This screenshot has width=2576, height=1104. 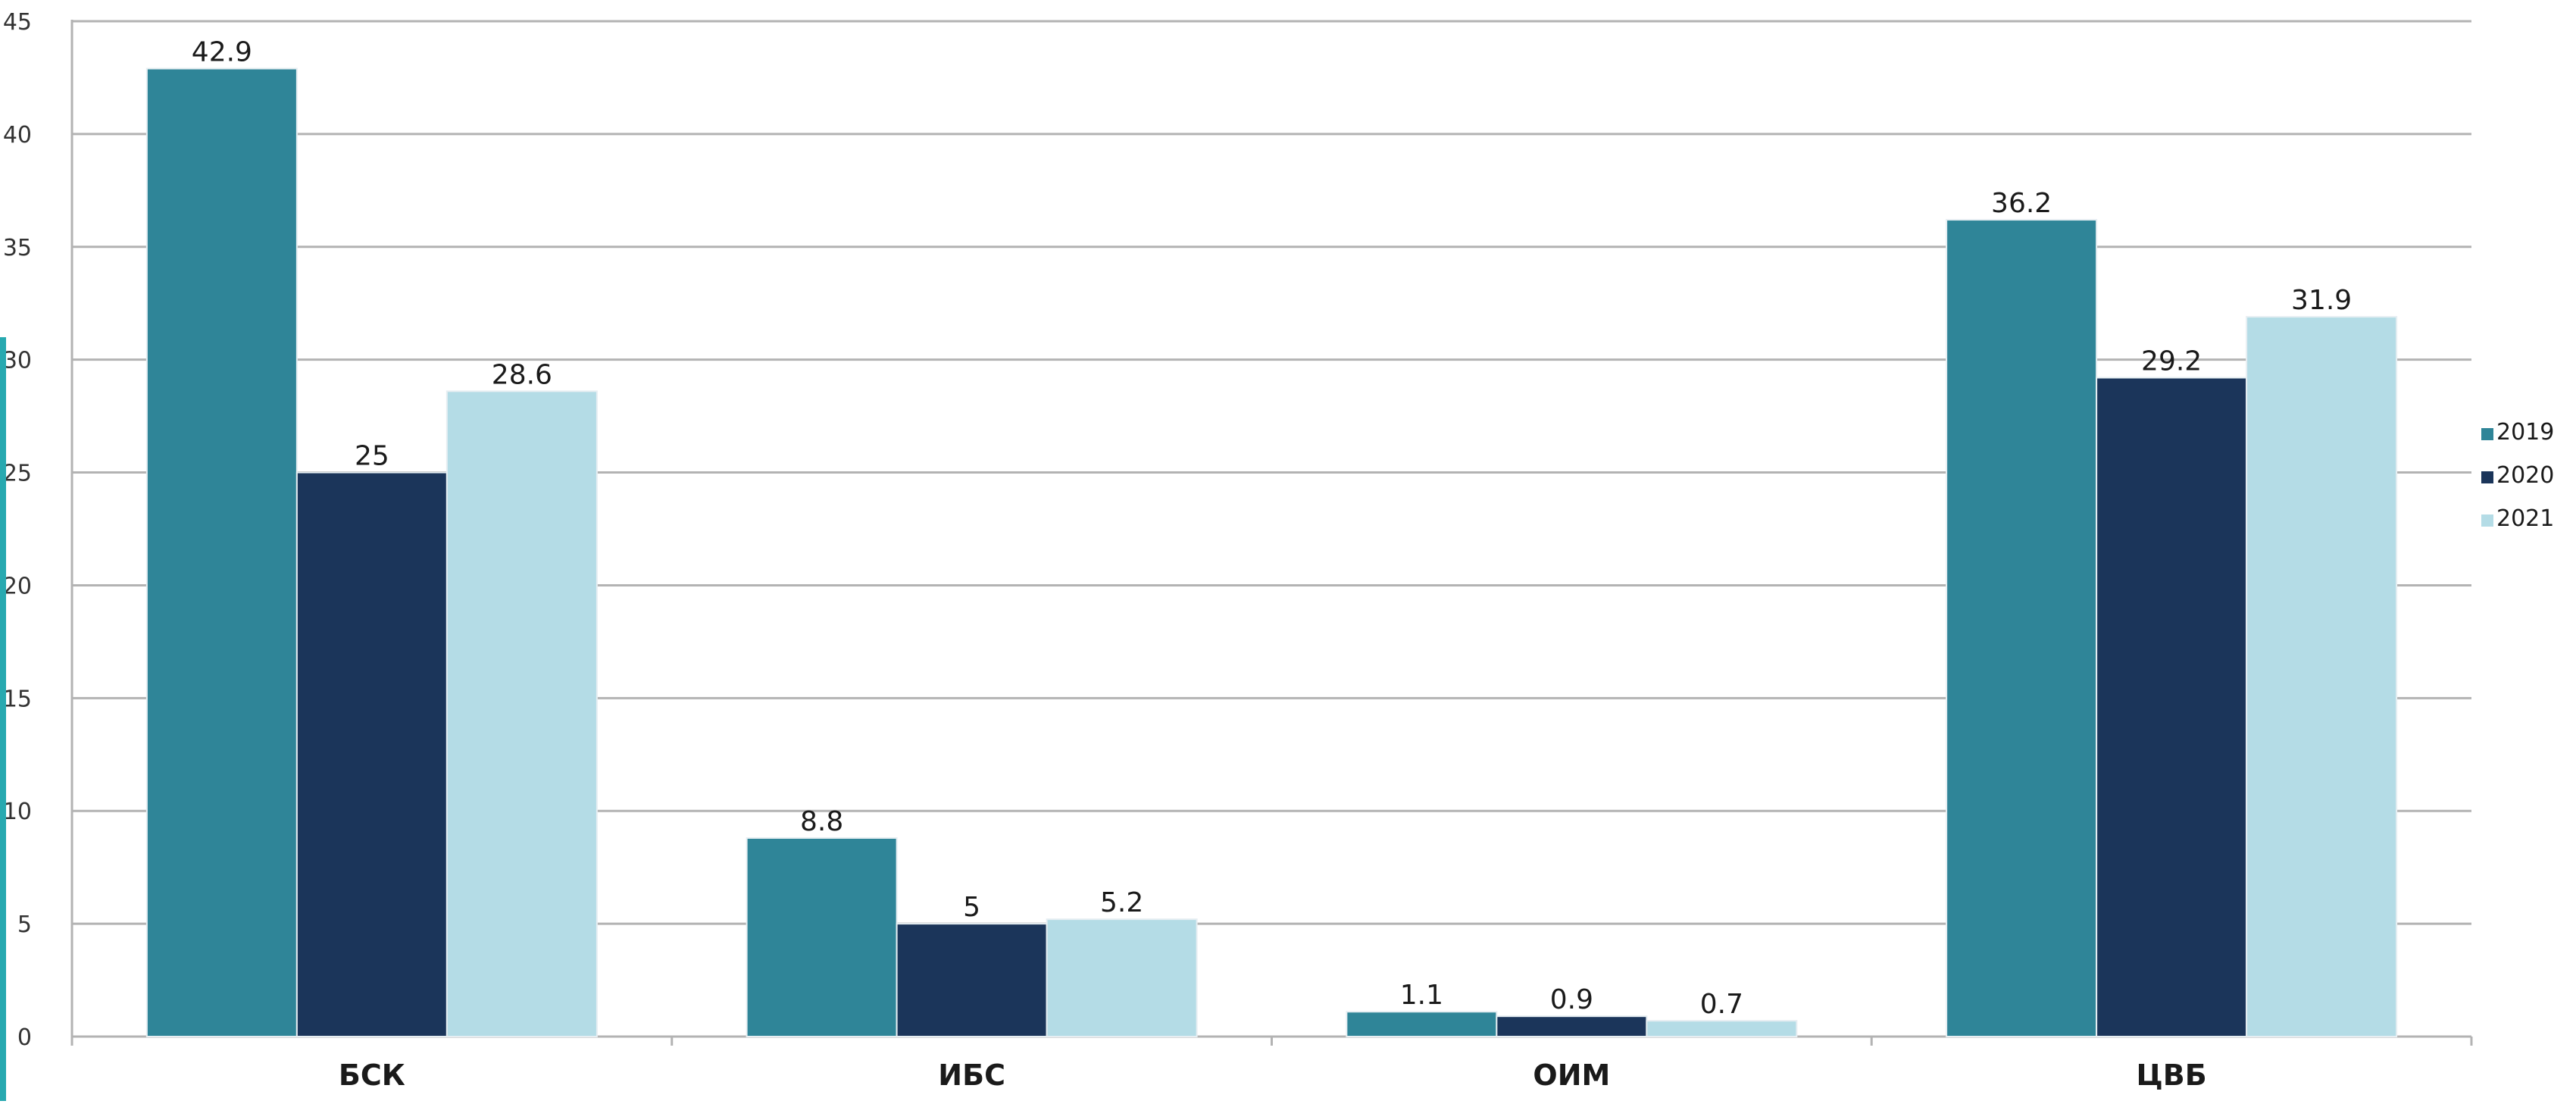 I want to click on y-tick-label: 15, so click(x=18, y=699).